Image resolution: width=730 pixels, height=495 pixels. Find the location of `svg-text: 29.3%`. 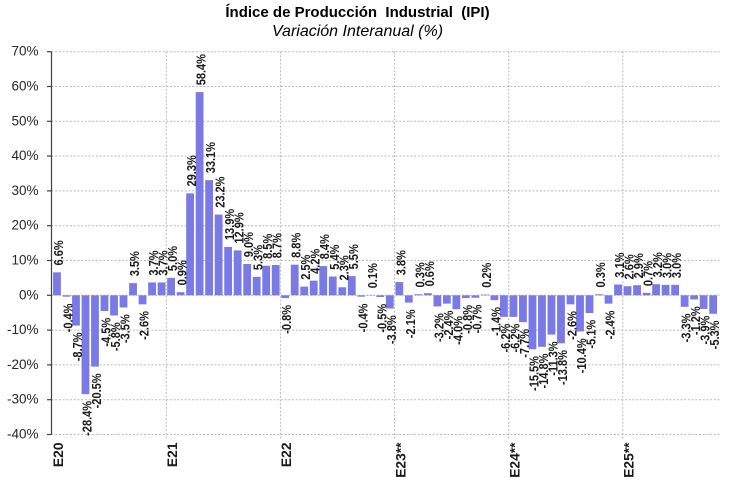

svg-text: 29.3% is located at coordinates (191, 171).